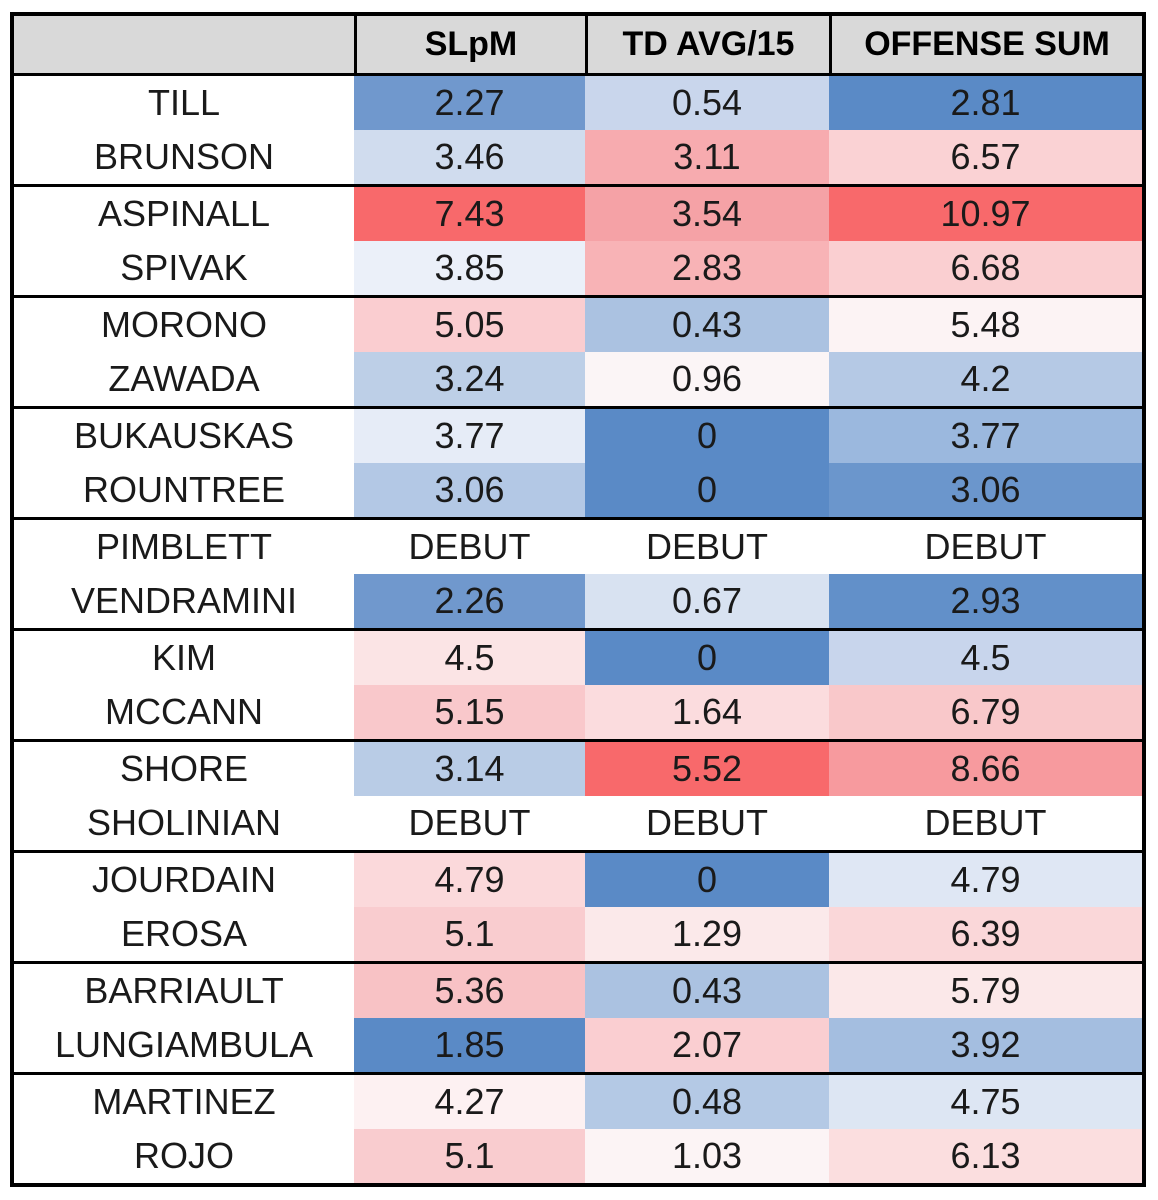 The width and height of the screenshot is (1158, 1200). What do you see at coordinates (707, 547) in the screenshot?
I see `td-avg-15-cell: DEBUT` at bounding box center [707, 547].